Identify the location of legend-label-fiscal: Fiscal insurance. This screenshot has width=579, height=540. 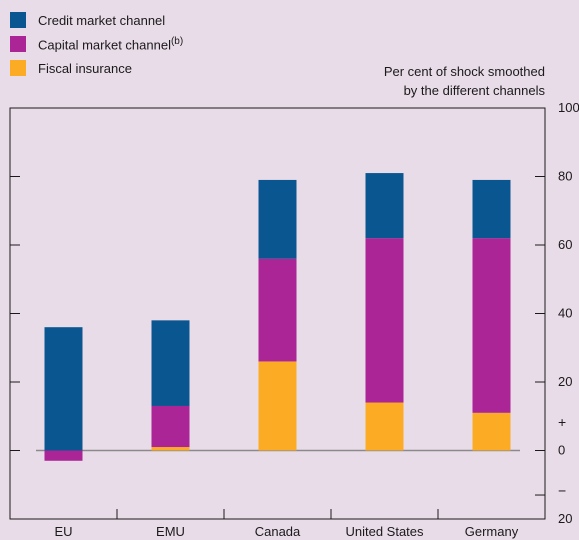
(85, 68).